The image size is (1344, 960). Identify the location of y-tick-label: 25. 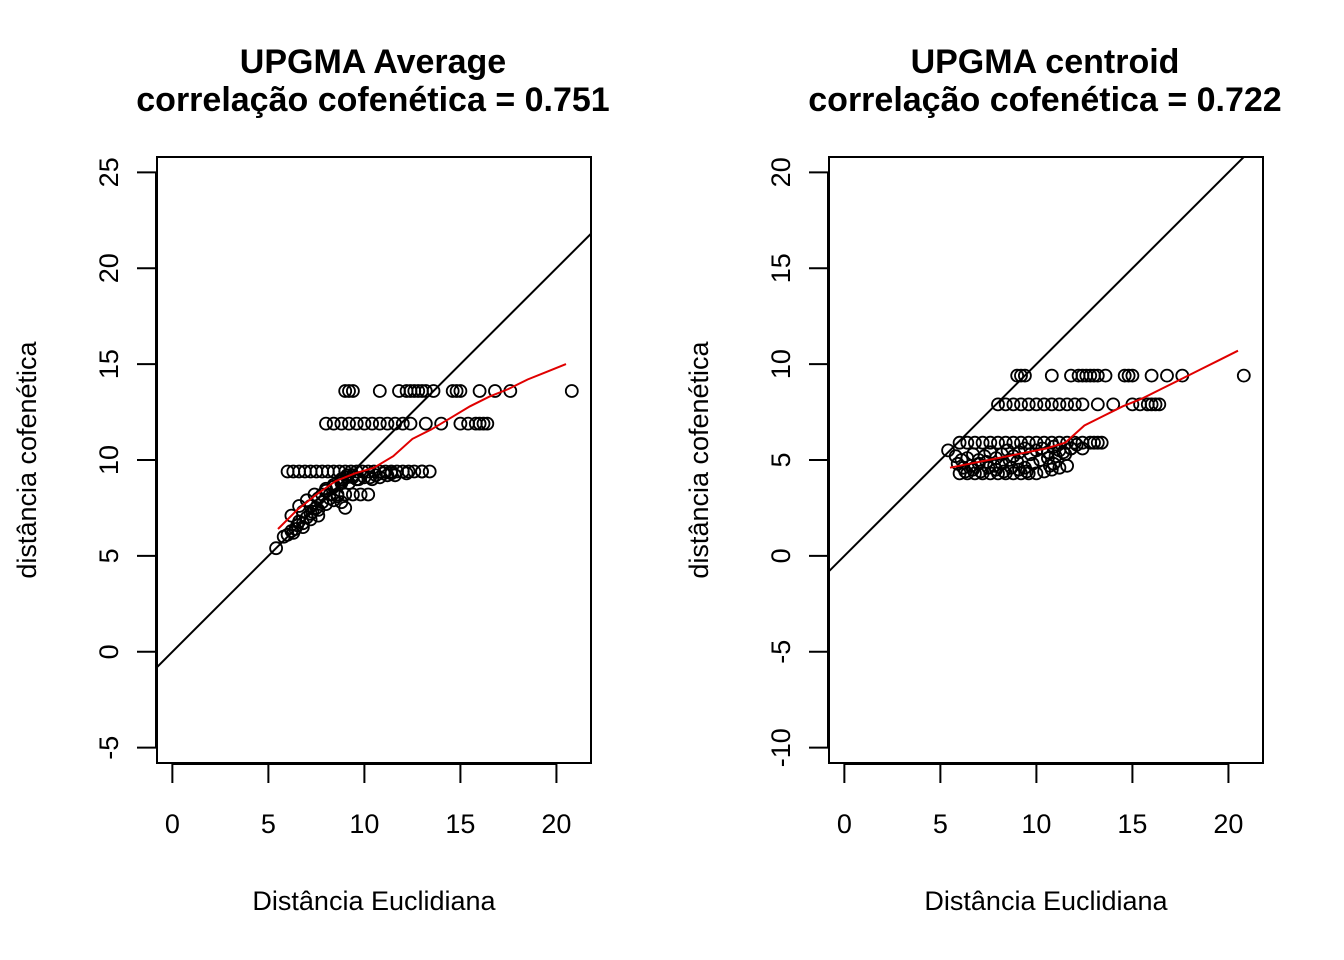
(109, 172).